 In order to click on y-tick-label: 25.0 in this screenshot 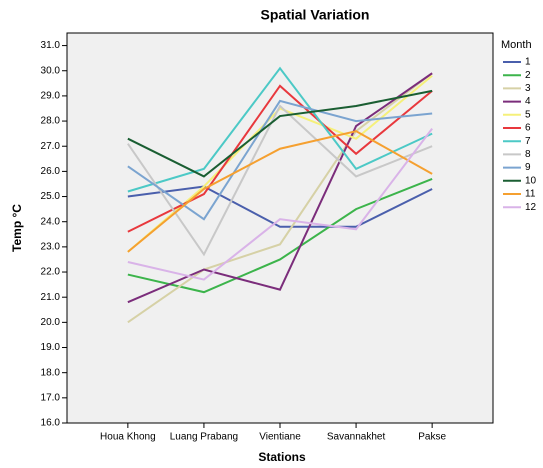, I will do `click(51, 196)`.